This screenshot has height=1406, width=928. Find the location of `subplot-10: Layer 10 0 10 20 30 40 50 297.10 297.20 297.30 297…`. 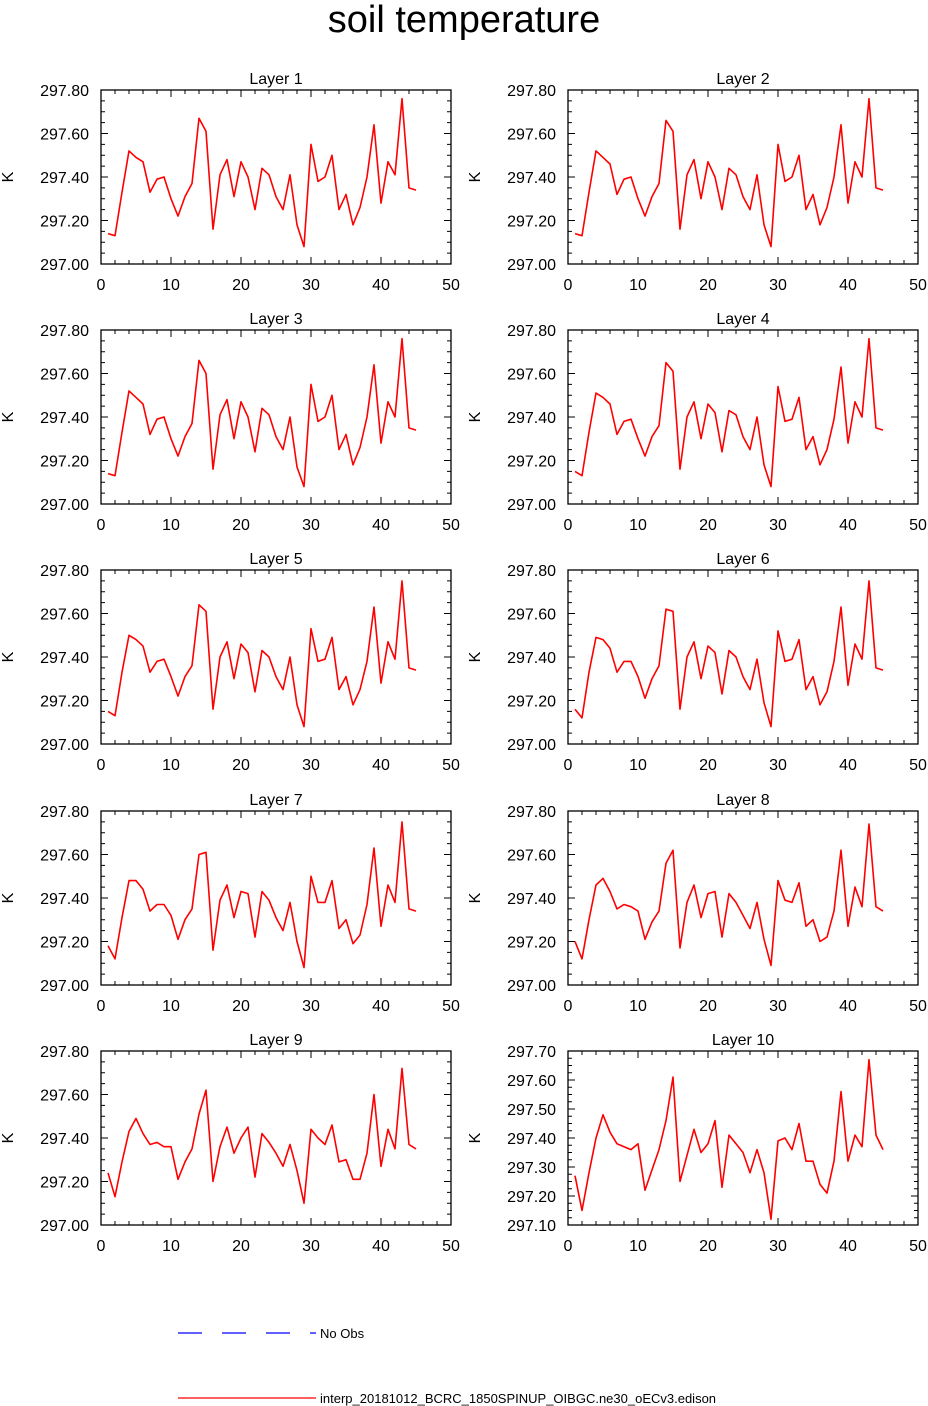

subplot-10: Layer 10 0 10 20 30 40 50 297.10 297.20 297.30 297… is located at coordinates (697, 1143).